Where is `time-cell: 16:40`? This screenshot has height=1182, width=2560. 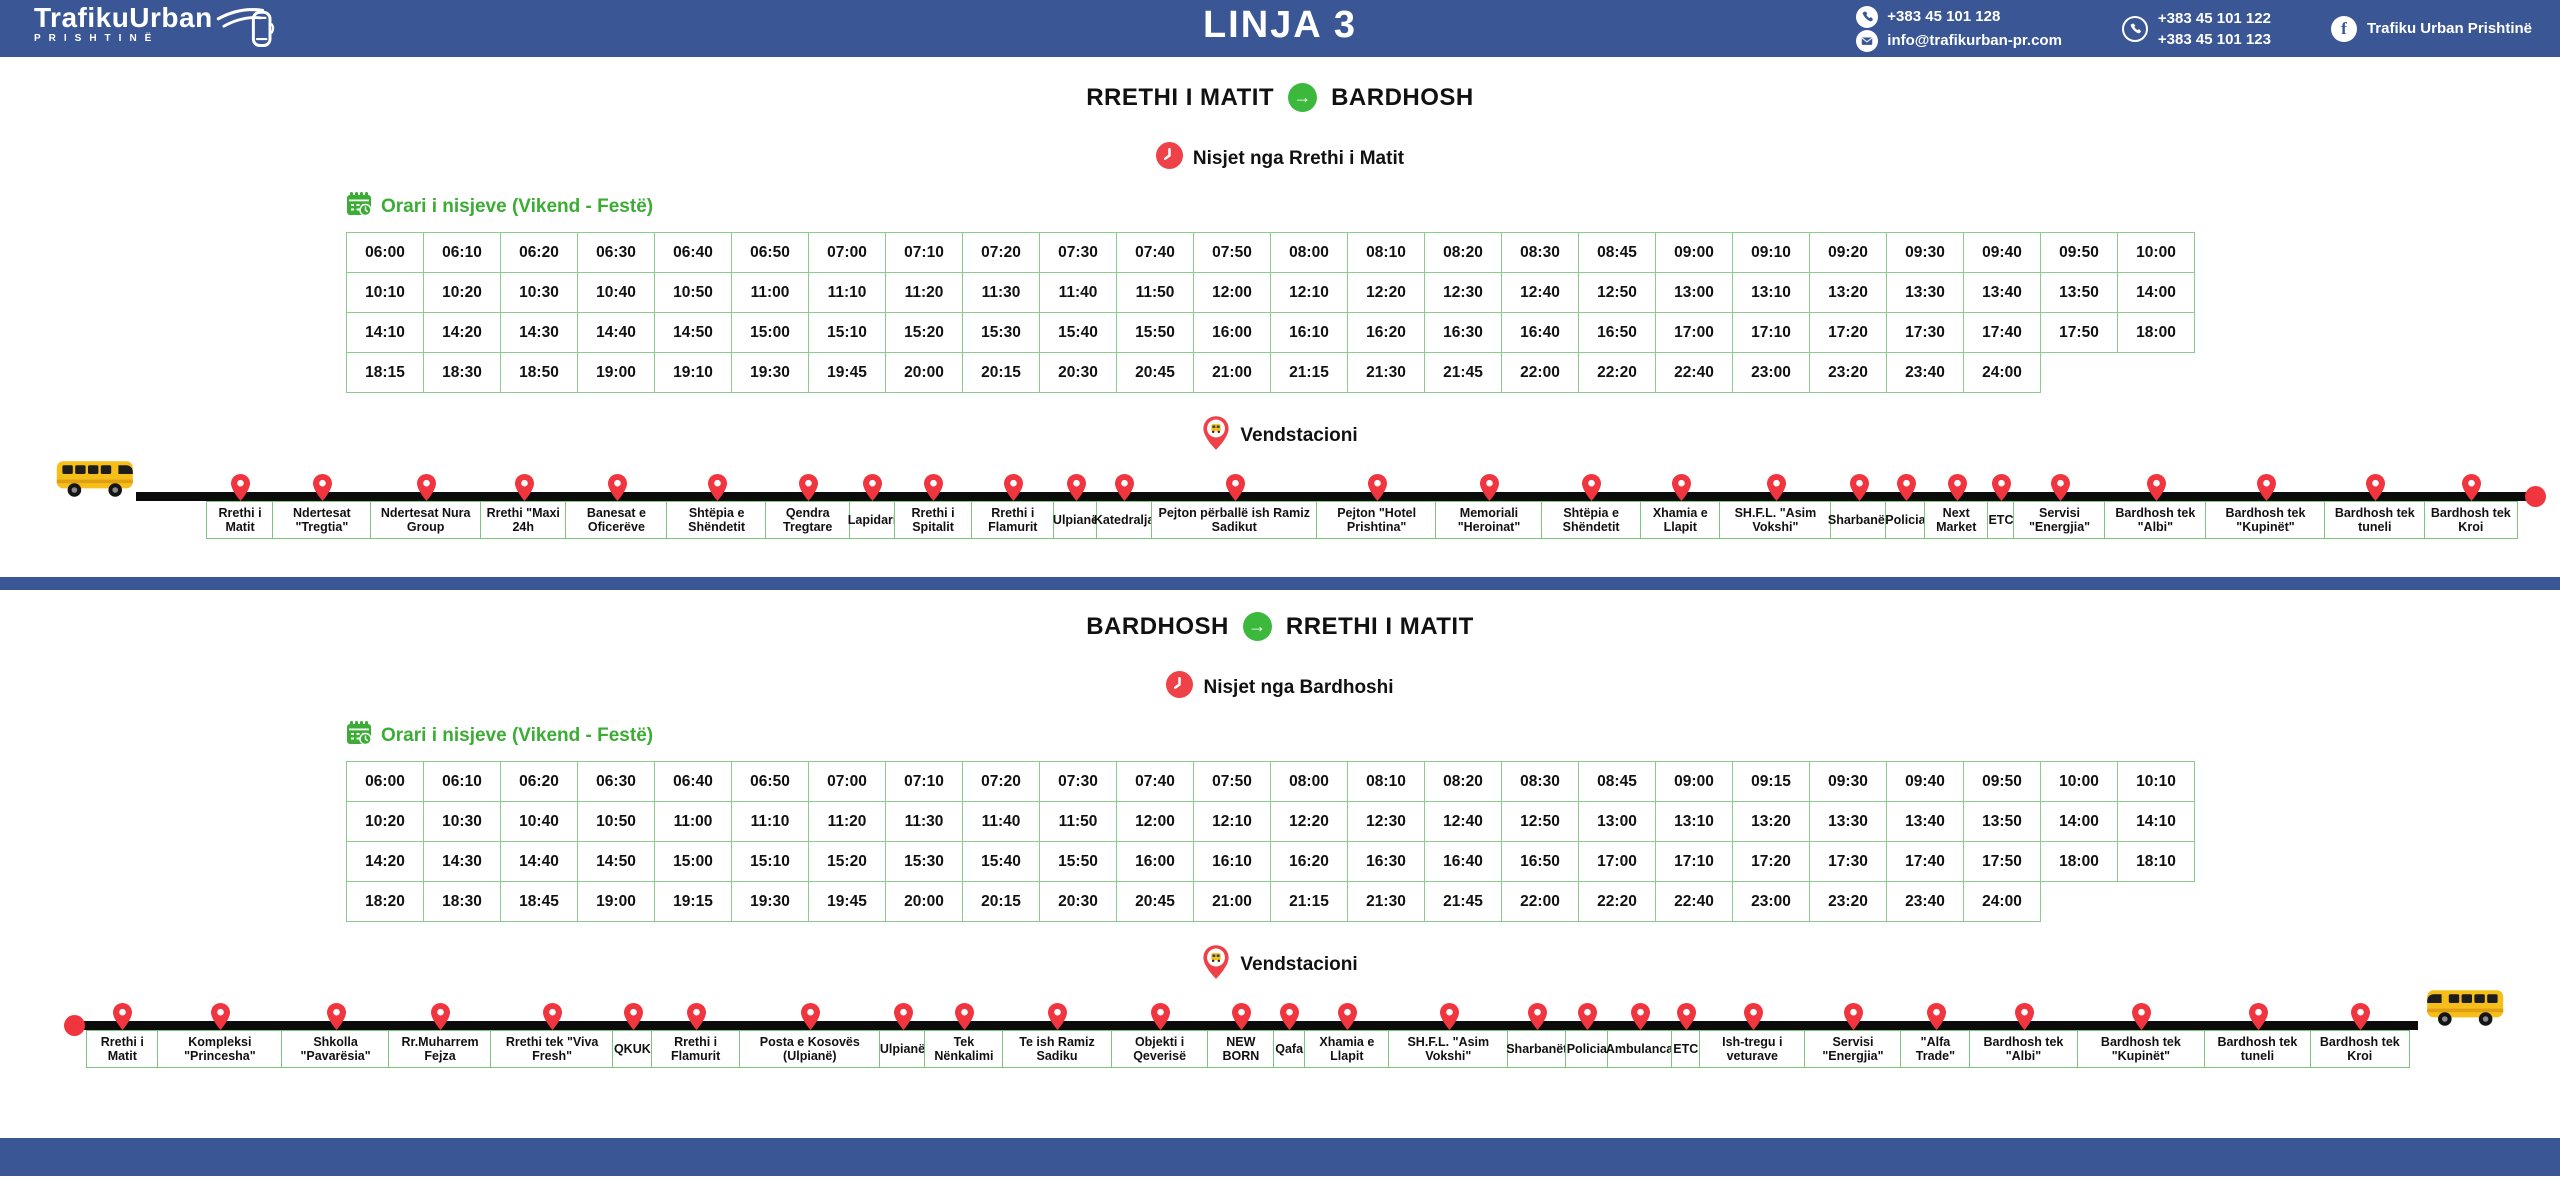
time-cell: 16:40 is located at coordinates (1463, 861).